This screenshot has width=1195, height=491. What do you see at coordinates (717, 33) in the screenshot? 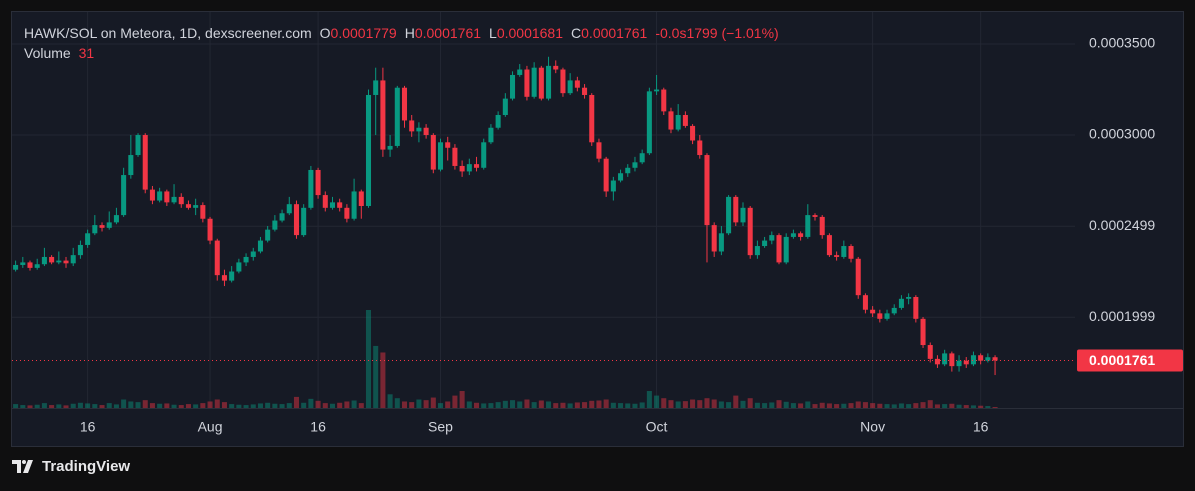
I see `change-value: -0.0s1799 (−1.01%)` at bounding box center [717, 33].